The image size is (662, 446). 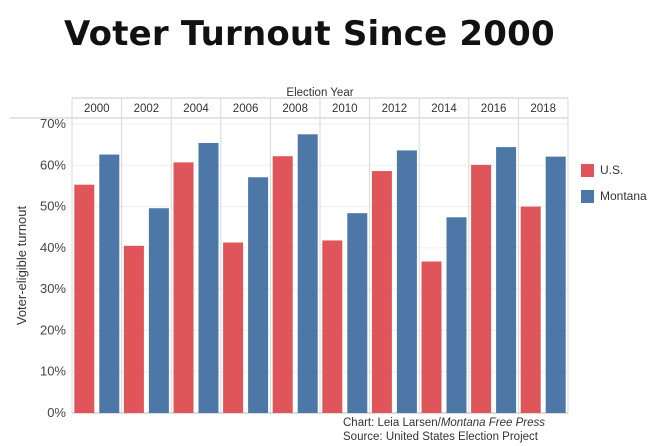 What do you see at coordinates (431, 337) in the screenshot?
I see `bar-us-2014` at bounding box center [431, 337].